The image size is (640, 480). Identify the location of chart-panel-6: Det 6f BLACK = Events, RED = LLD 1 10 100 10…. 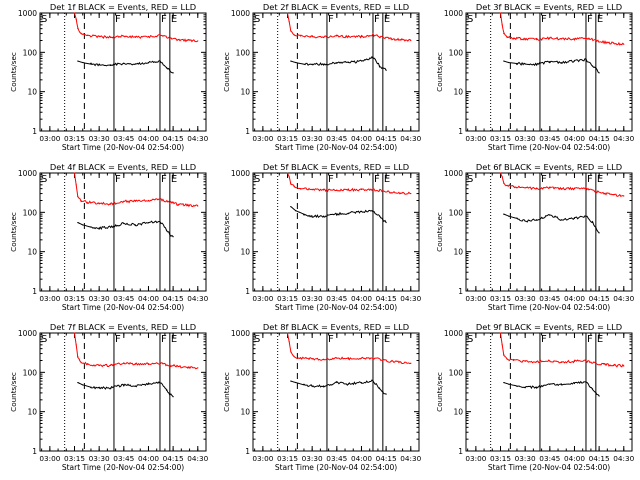
(535, 237).